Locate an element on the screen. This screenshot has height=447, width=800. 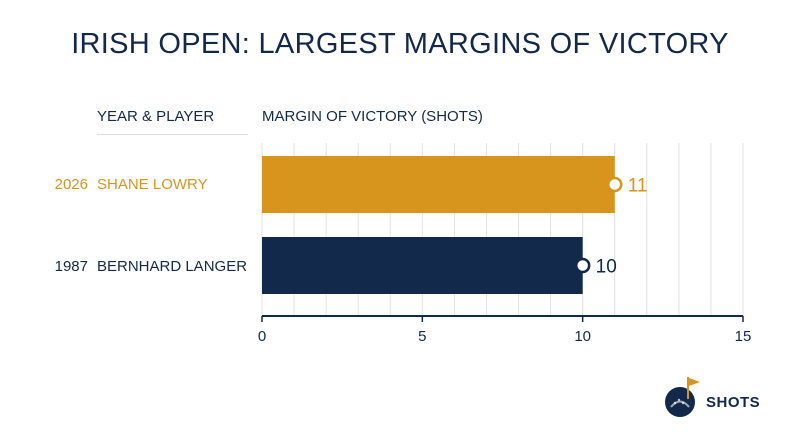
data-label-1: 10 is located at coordinates (606, 267).